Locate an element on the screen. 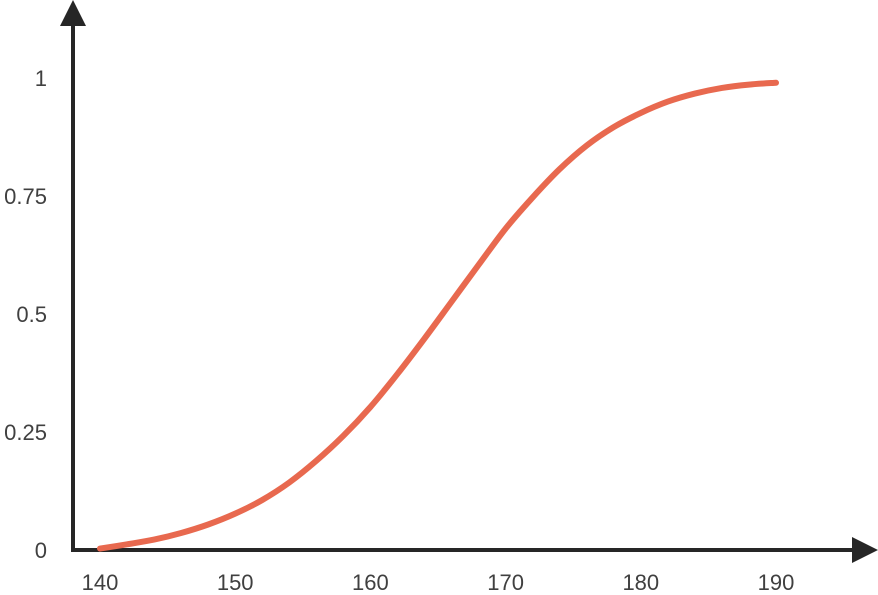 The width and height of the screenshot is (878, 595). x-axis-arrow-icon is located at coordinates (865, 550).